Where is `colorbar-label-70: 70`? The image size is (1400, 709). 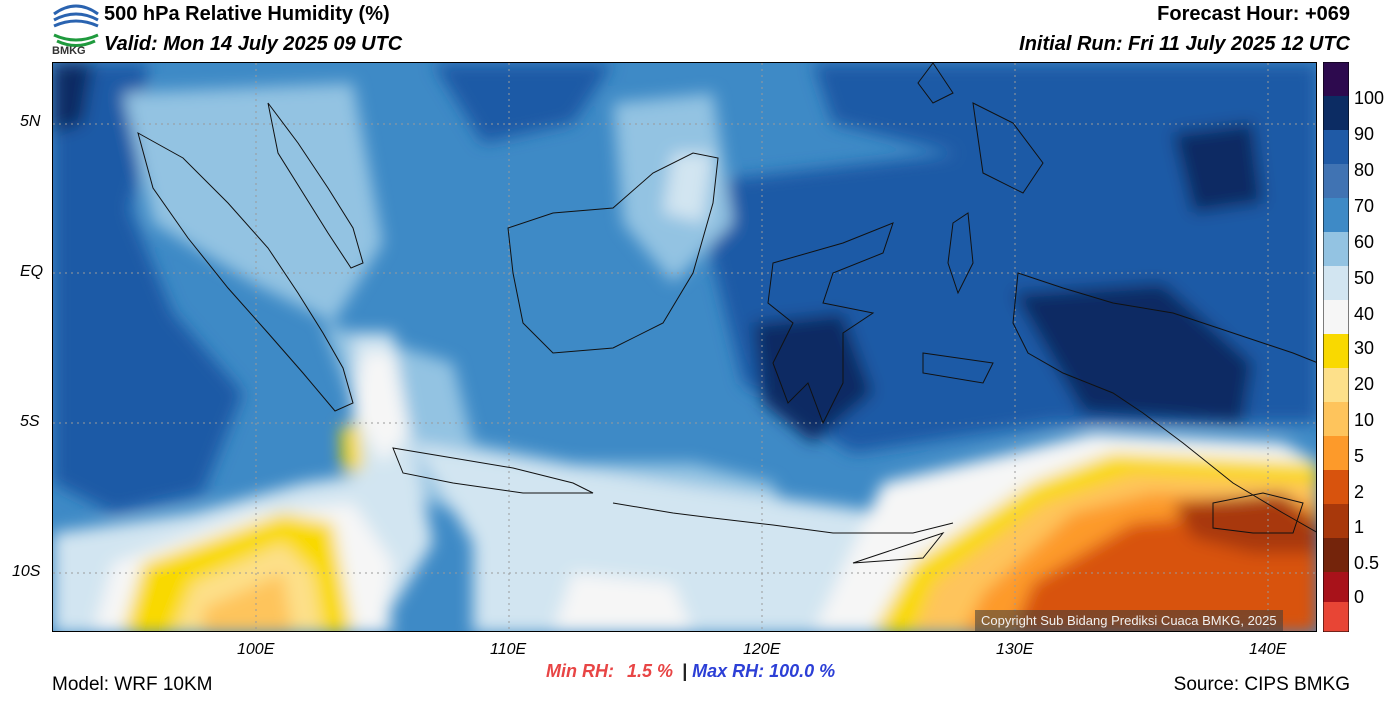 colorbar-label-70: 70 is located at coordinates (1364, 206).